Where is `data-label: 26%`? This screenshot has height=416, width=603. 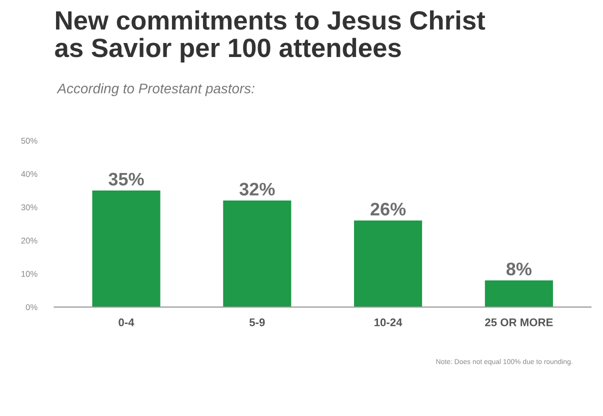 data-label: 26% is located at coordinates (388, 209).